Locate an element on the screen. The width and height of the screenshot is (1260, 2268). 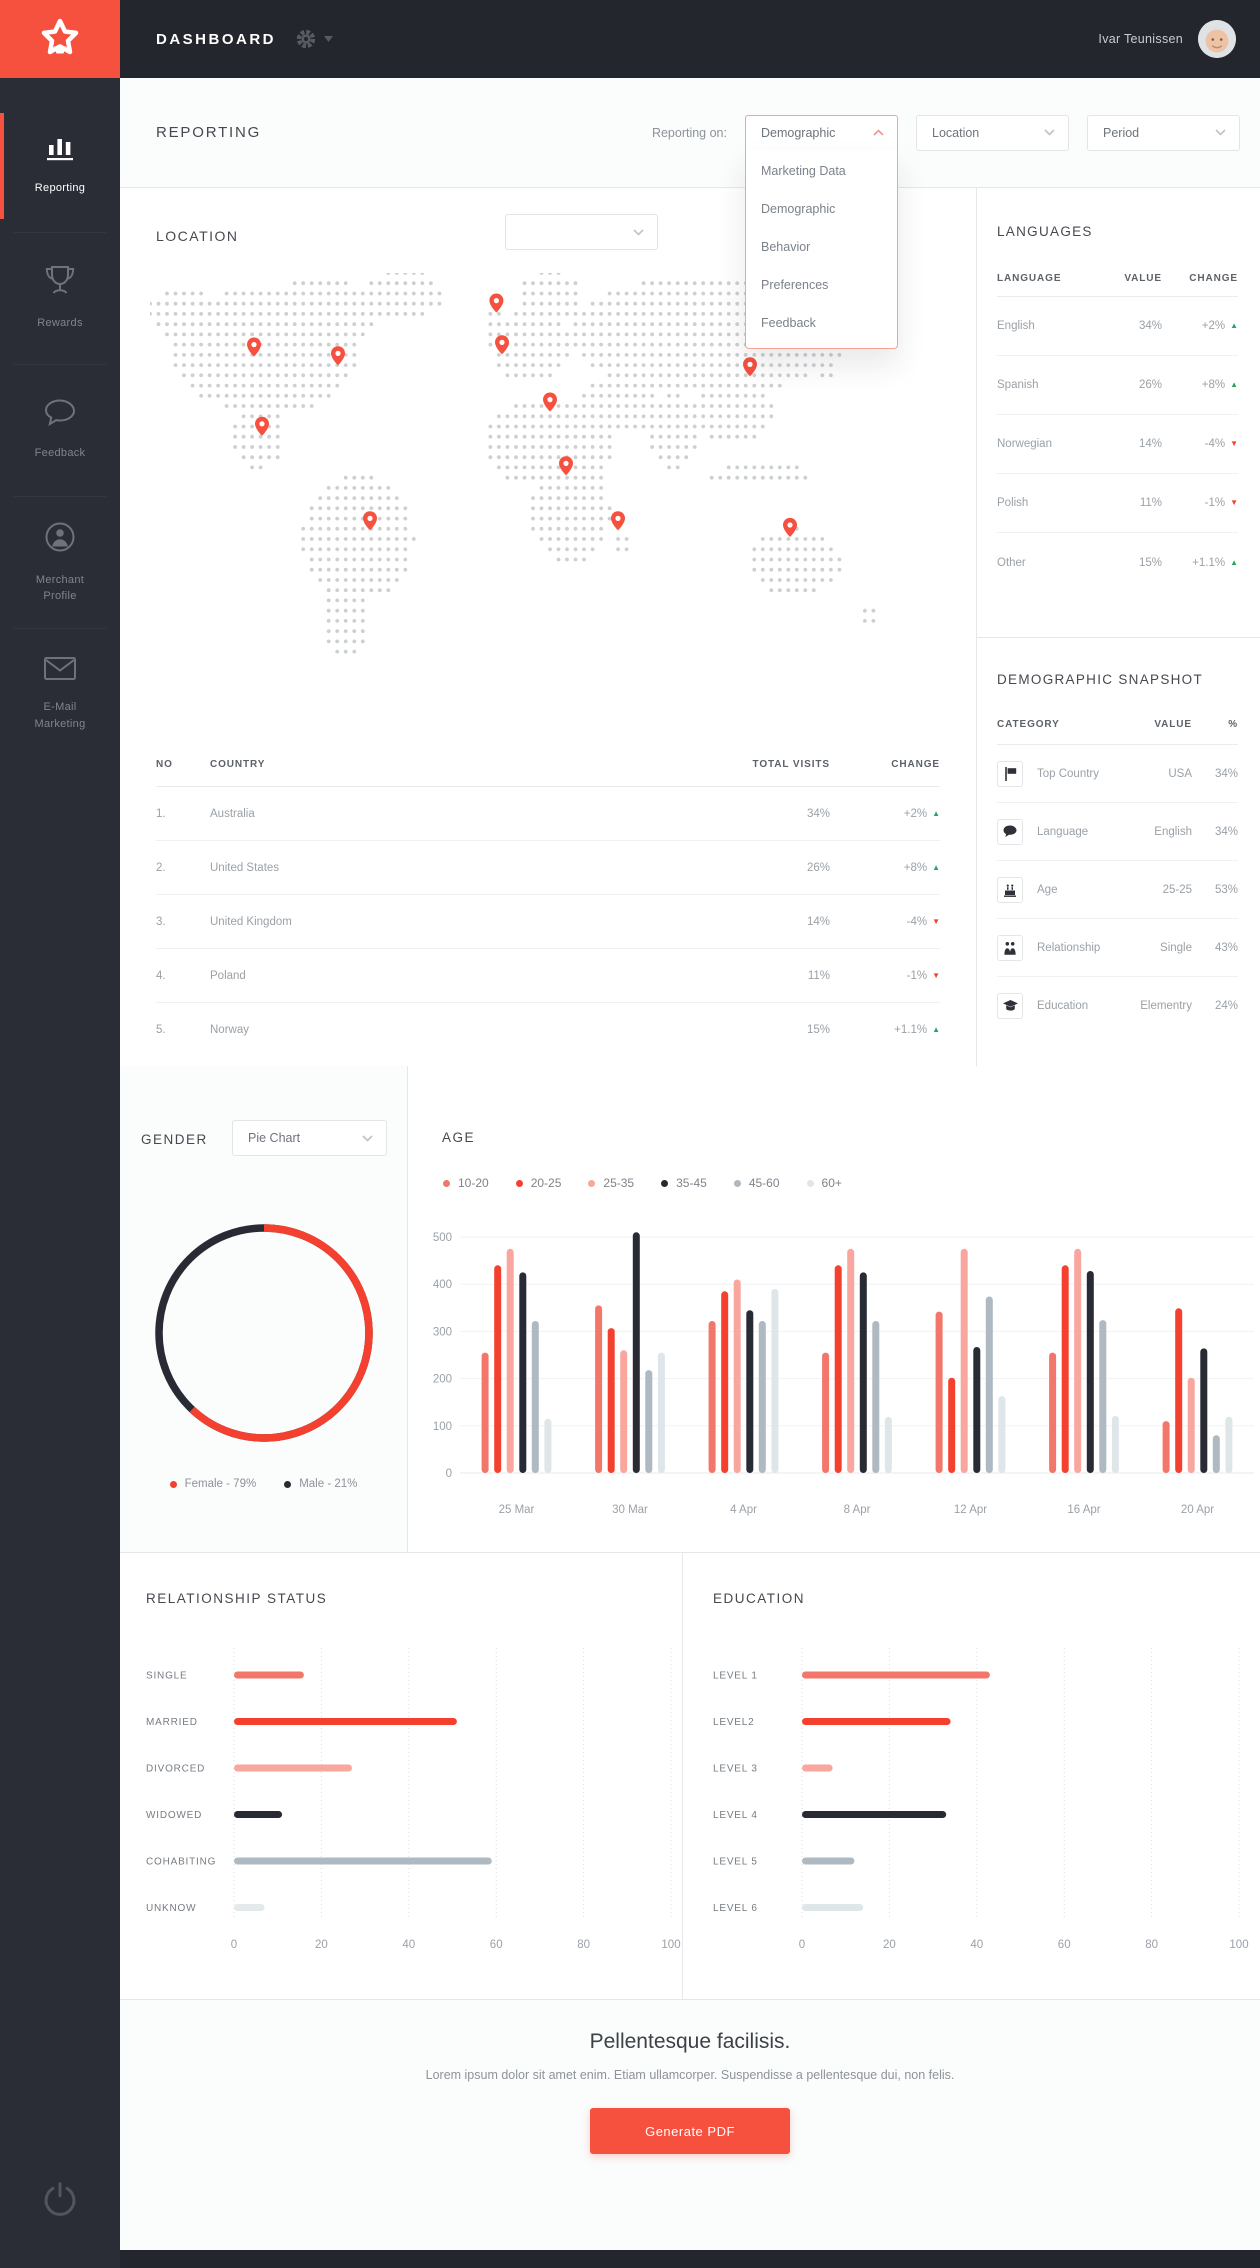
svg-text: LEVEL 3 is located at coordinates (735, 1769).